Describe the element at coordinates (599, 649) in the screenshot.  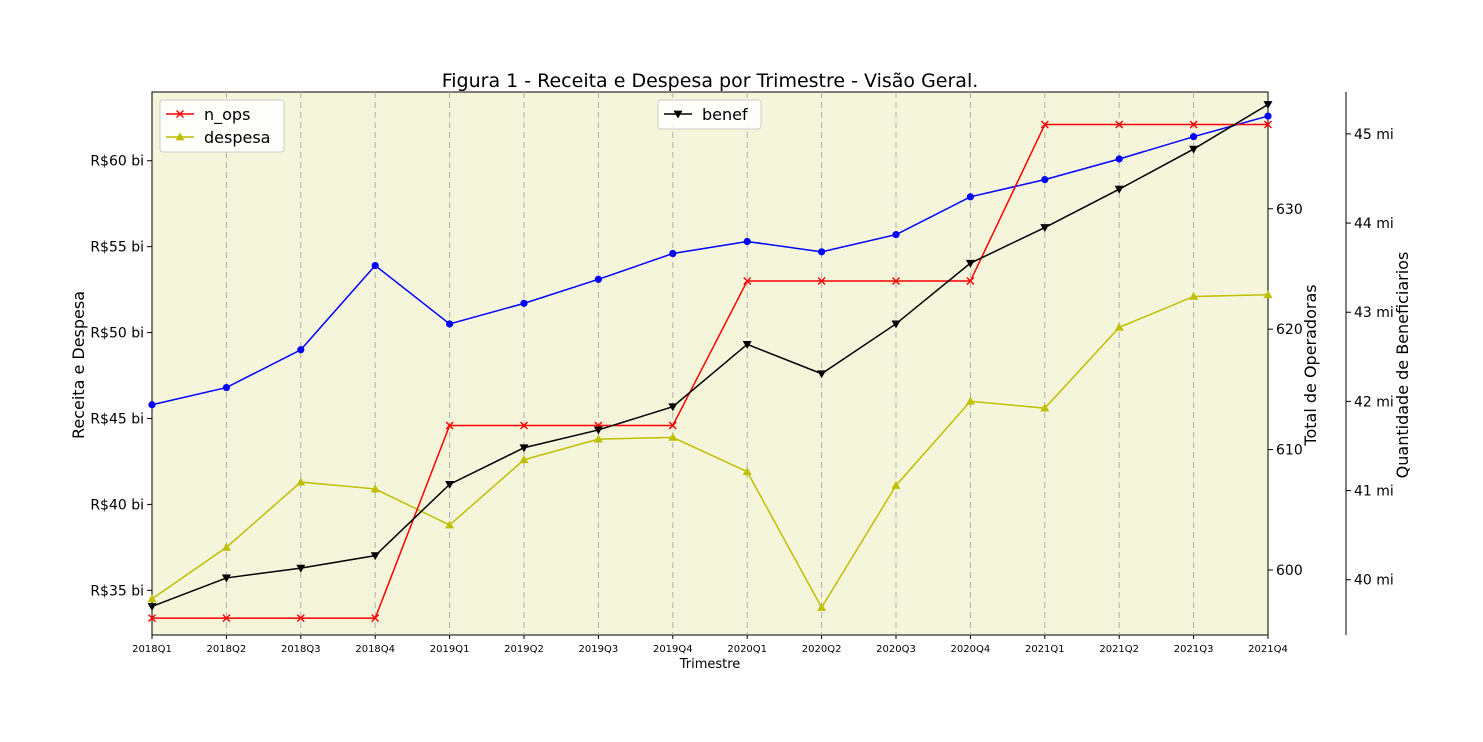
I see `x-tick-label: 2019Q3` at that location.